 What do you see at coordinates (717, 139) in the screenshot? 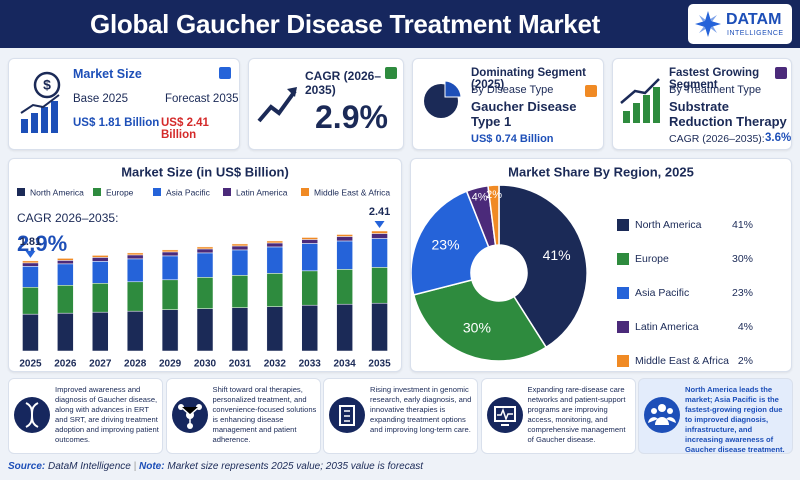
I see `metric-label: CAGR (2026–2035):` at bounding box center [717, 139].